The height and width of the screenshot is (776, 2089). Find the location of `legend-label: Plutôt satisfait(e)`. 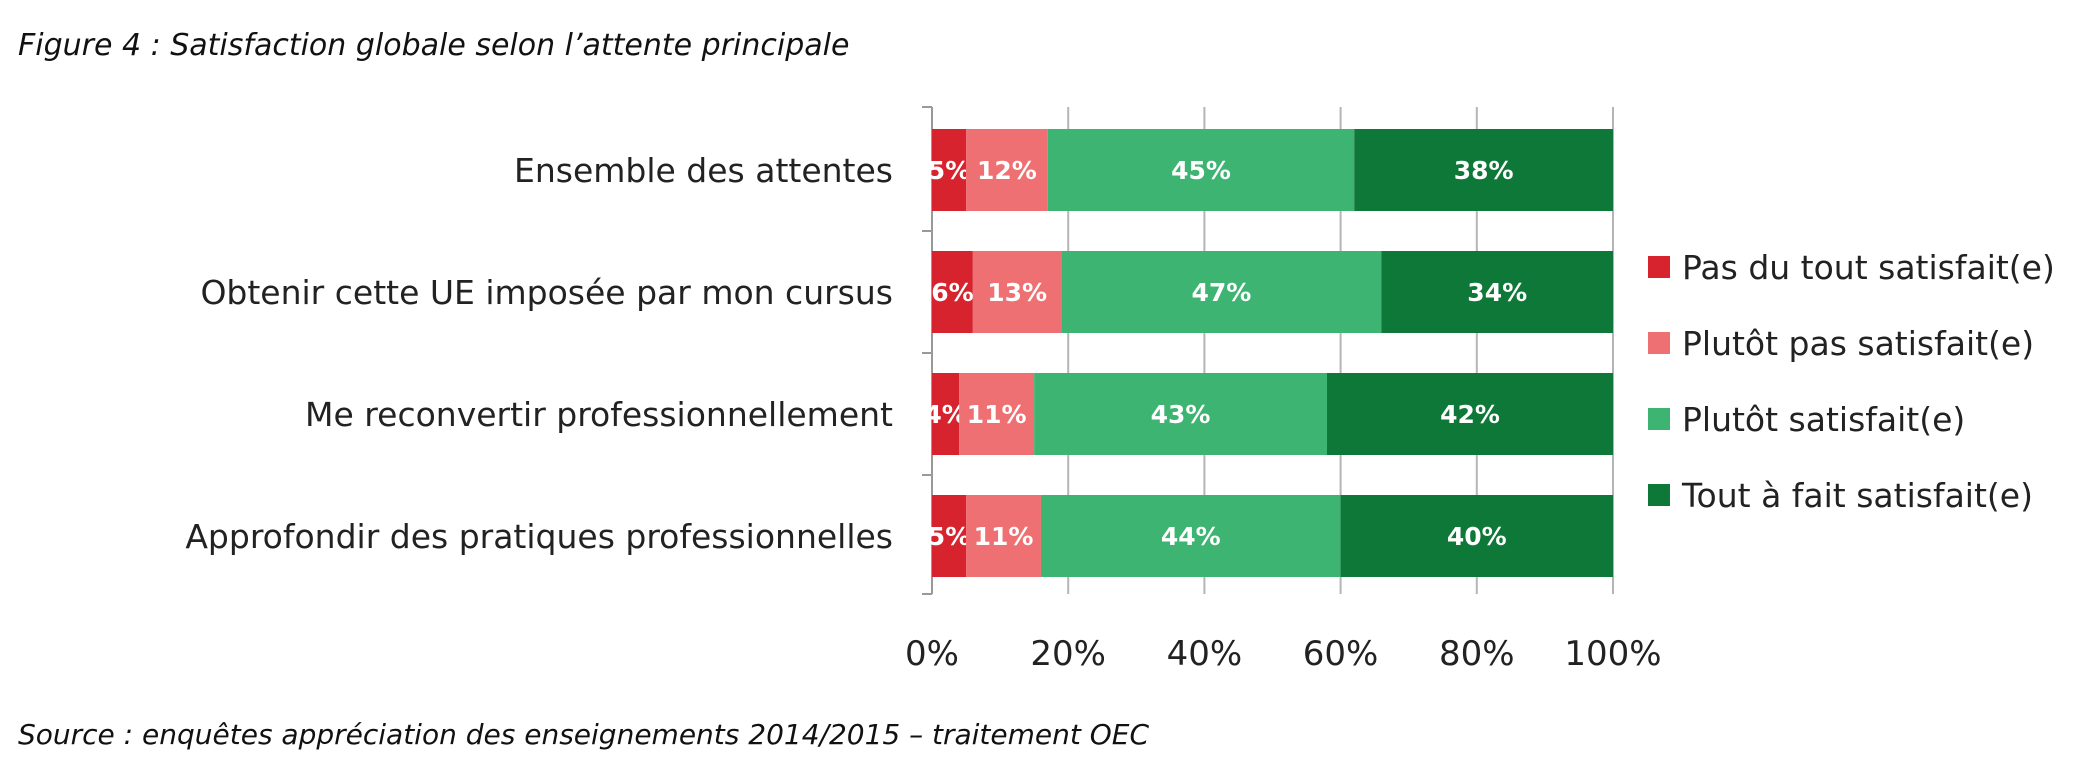

legend-label: Plutôt satisfait(e) is located at coordinates (1823, 419).